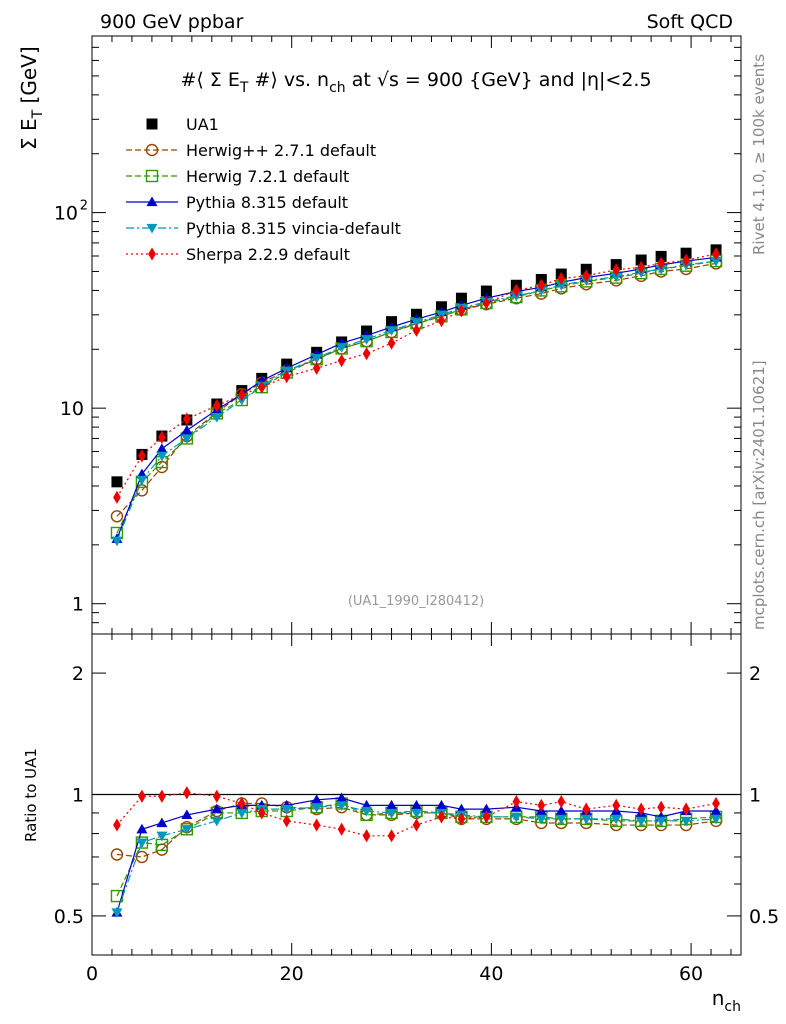 Image resolution: width=786 pixels, height=1024 pixels. I want to click on legend-entry: Pythia 8.315 vincia-default, so click(263, 228).